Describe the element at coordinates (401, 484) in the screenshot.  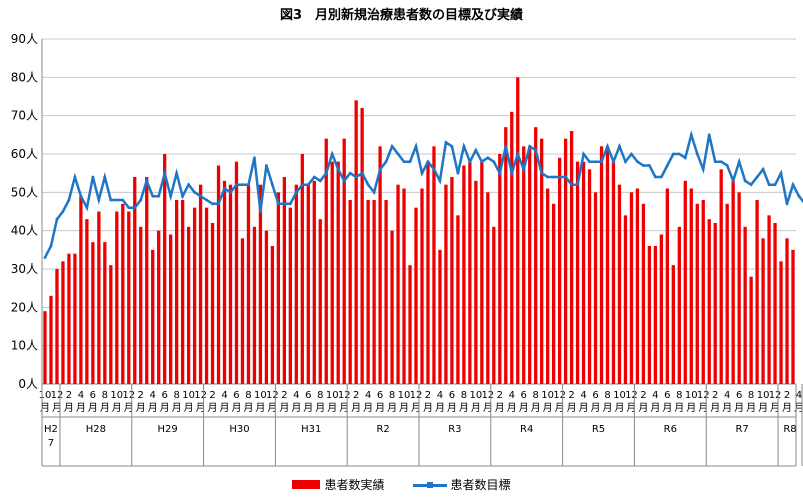
I see `chart-legend: 患者数実績 患者数目標` at that location.